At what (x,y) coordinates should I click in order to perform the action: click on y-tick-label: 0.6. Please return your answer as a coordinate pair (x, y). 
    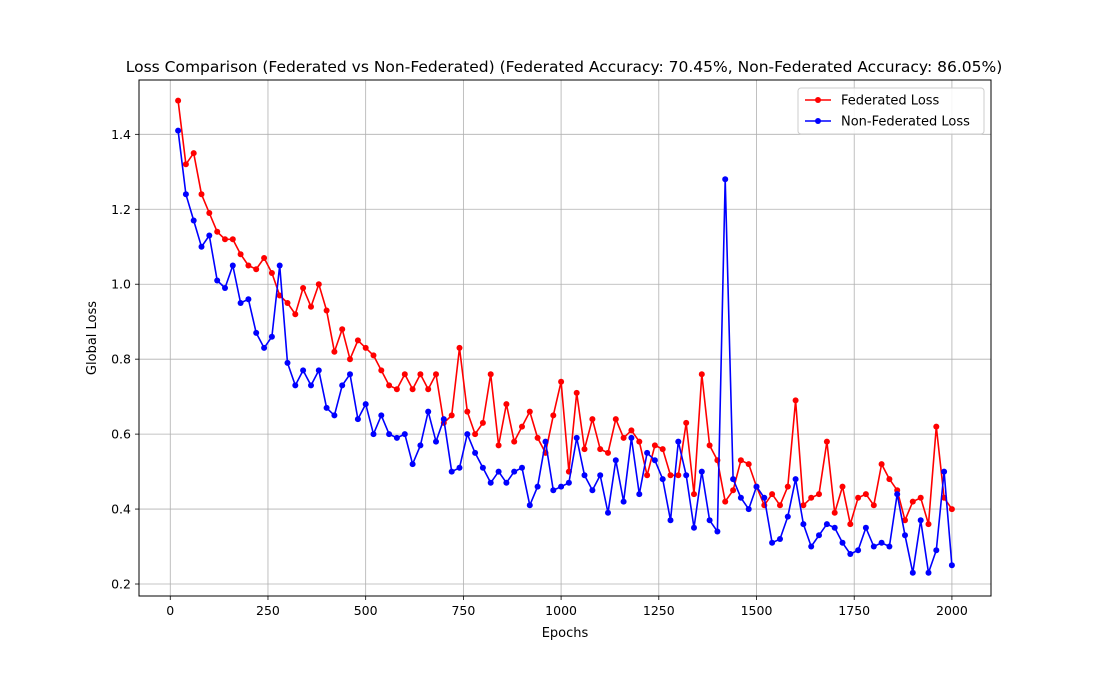
    Looking at the image, I should click on (121, 434).